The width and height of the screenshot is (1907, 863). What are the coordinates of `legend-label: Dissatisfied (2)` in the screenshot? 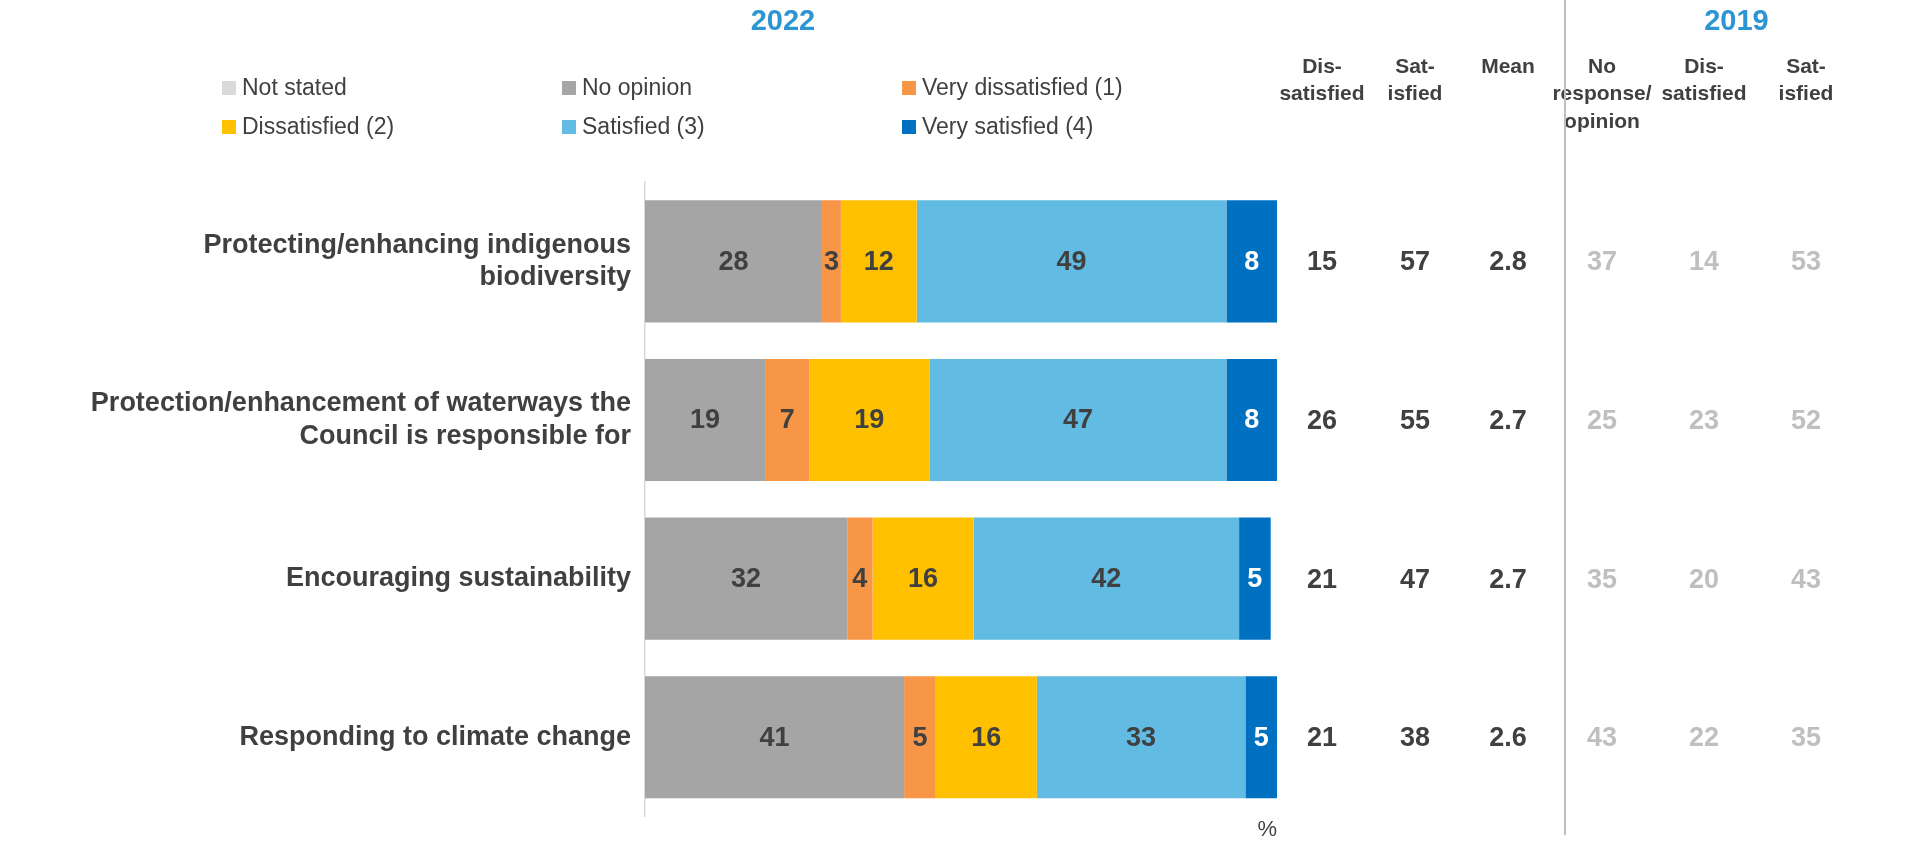 It's located at (318, 126).